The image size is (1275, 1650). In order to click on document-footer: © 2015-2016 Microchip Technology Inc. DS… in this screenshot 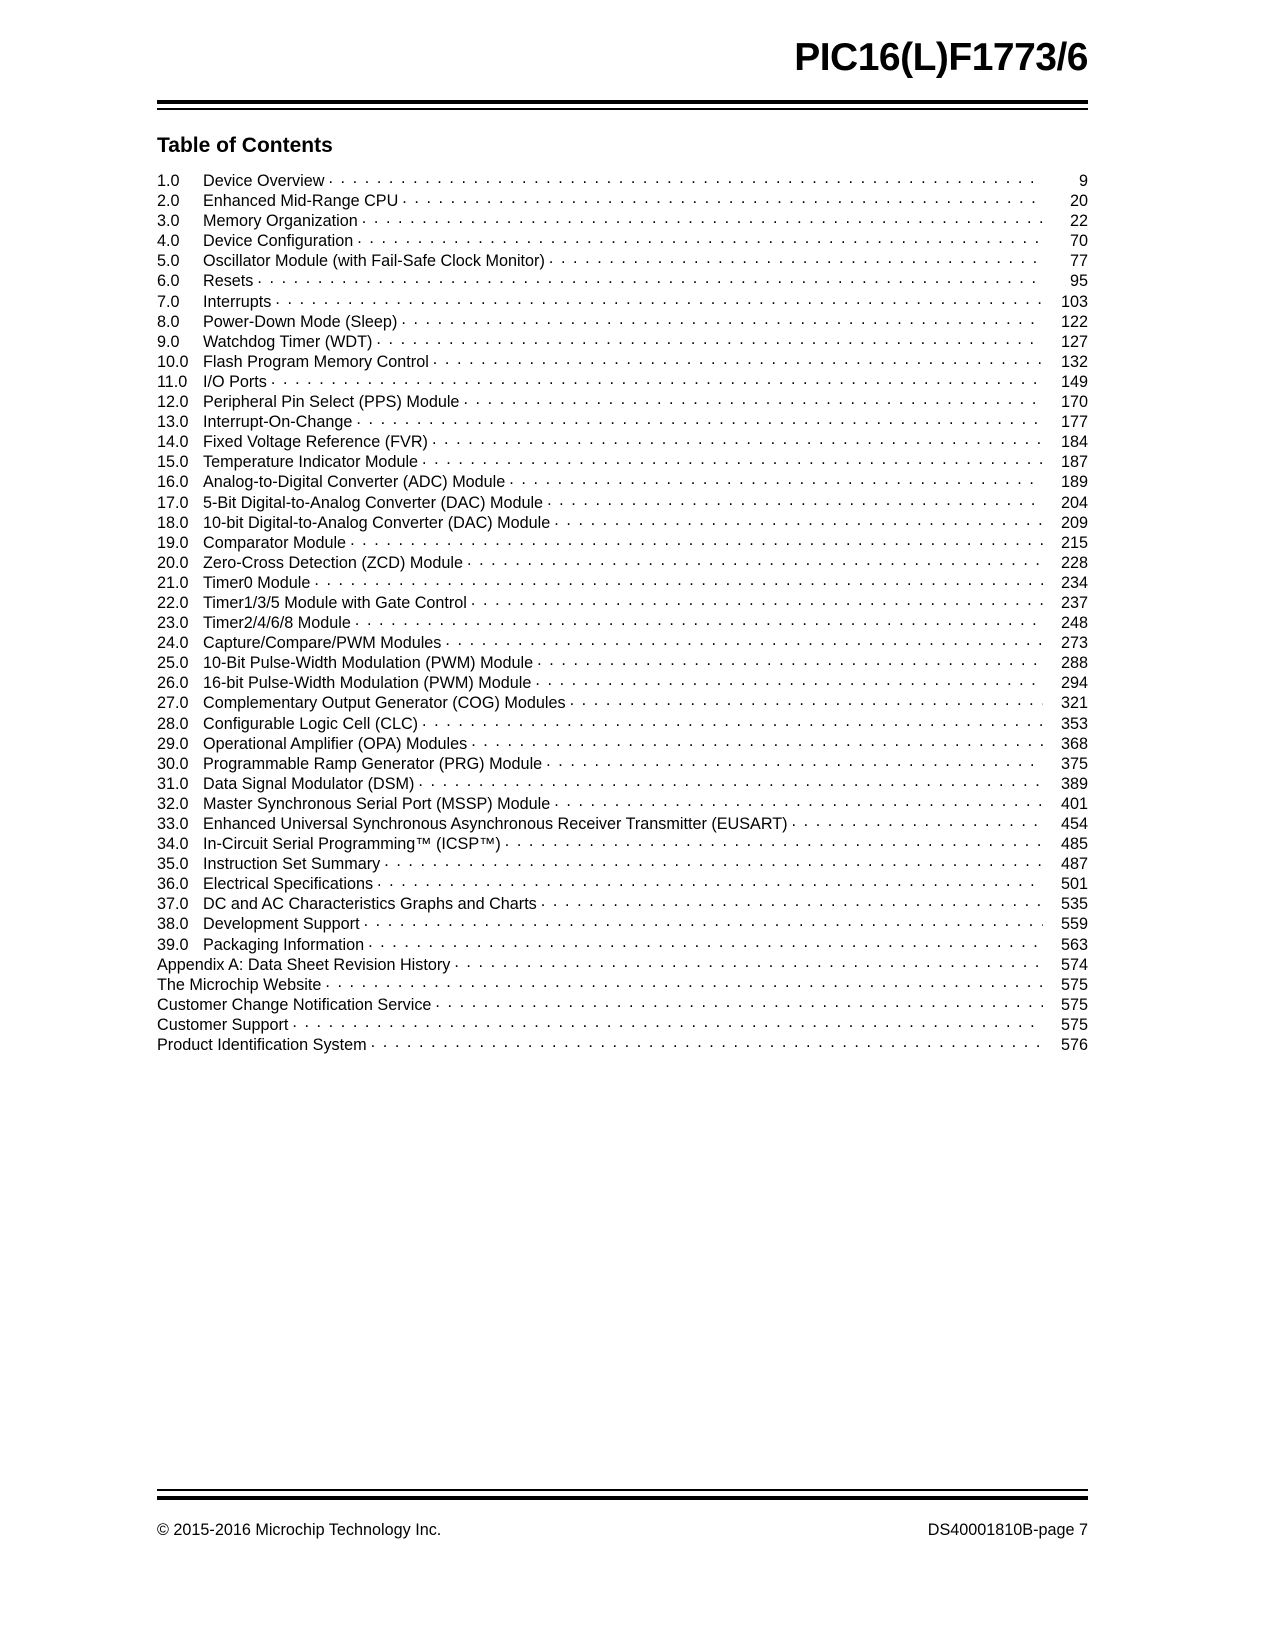, I will do `click(622, 1530)`.